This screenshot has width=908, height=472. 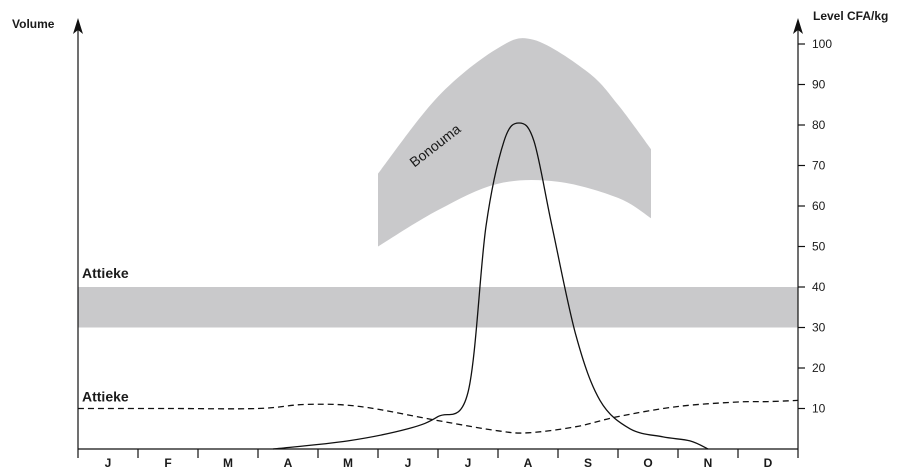 I want to click on month-label: F, so click(x=167, y=463).